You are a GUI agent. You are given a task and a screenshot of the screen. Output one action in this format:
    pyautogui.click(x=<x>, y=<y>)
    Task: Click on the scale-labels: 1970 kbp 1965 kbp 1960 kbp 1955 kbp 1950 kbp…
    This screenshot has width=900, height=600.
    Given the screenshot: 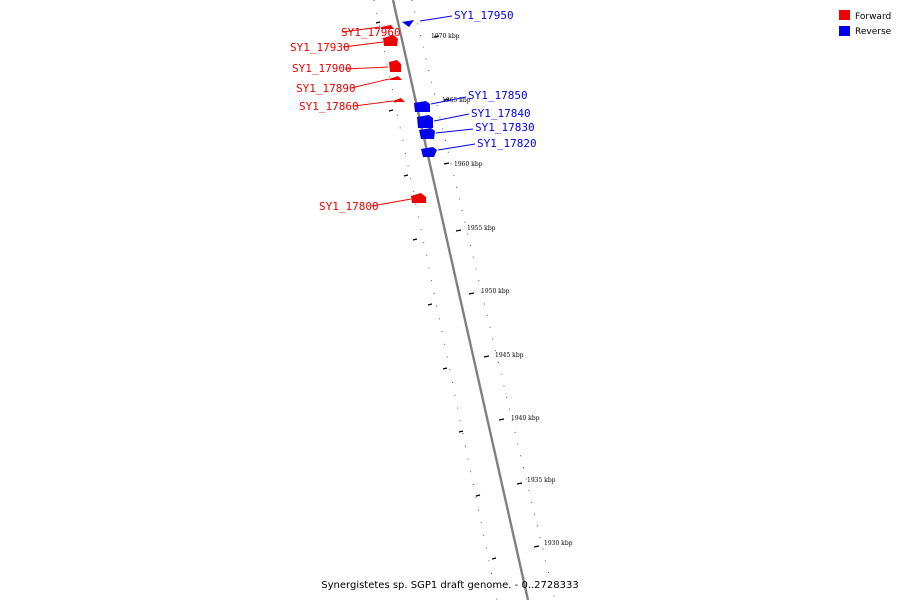 What is the action you would take?
    pyautogui.click(x=502, y=290)
    